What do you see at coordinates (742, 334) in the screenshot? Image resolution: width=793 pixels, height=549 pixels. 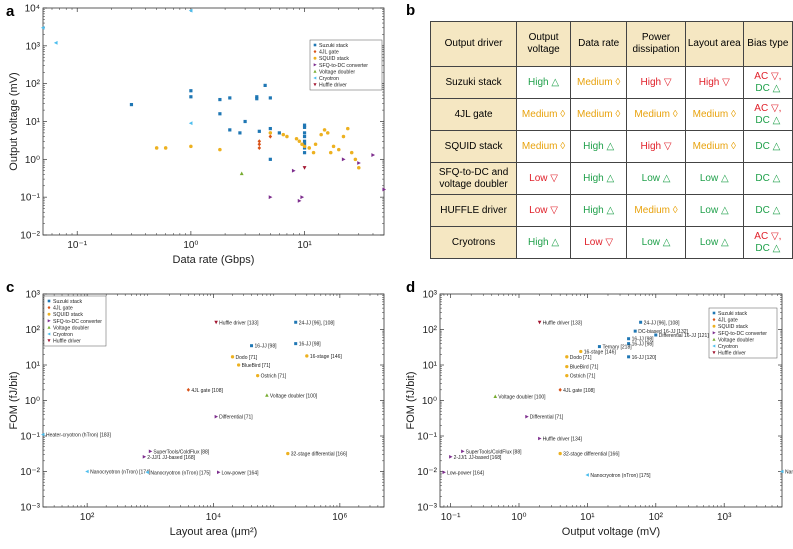 I see `legend-entry: SFQ-to-DC converter` at bounding box center [742, 334].